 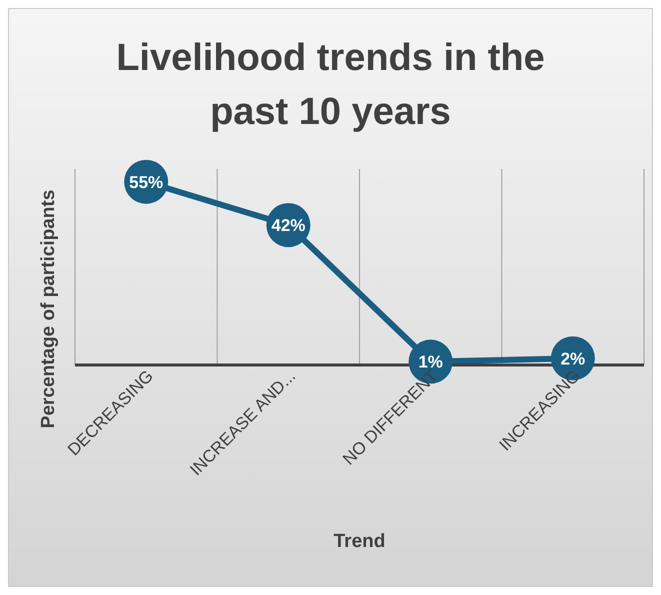 I want to click on data-label: 55%, so click(x=146, y=182).